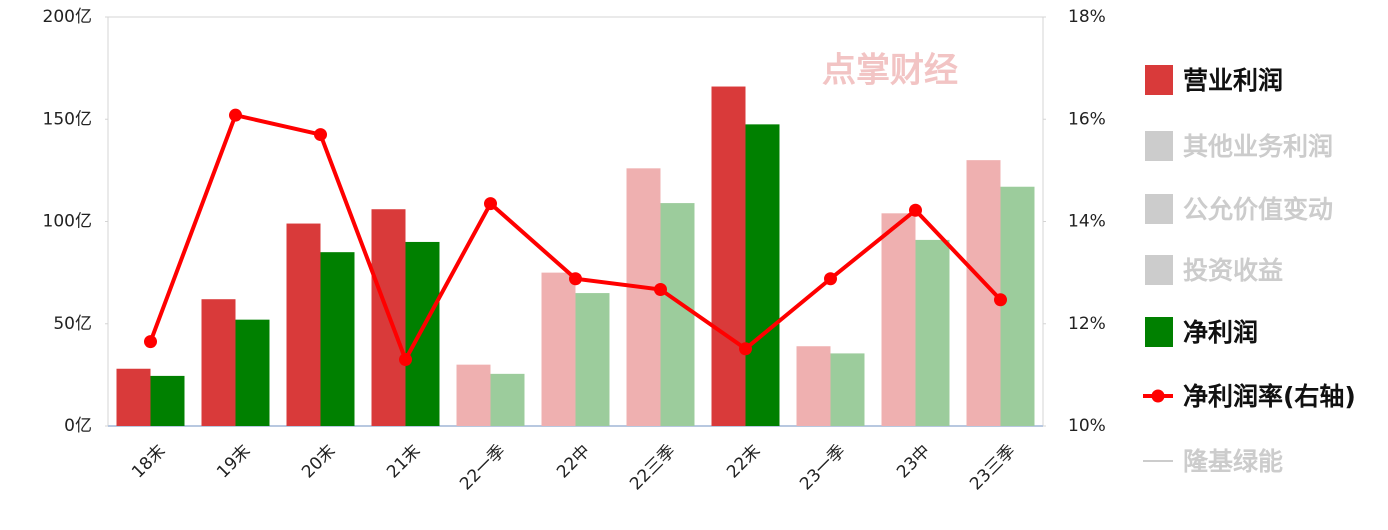 This screenshot has width=1388, height=530. I want to click on legend-label: 营业利润, so click(1233, 80).